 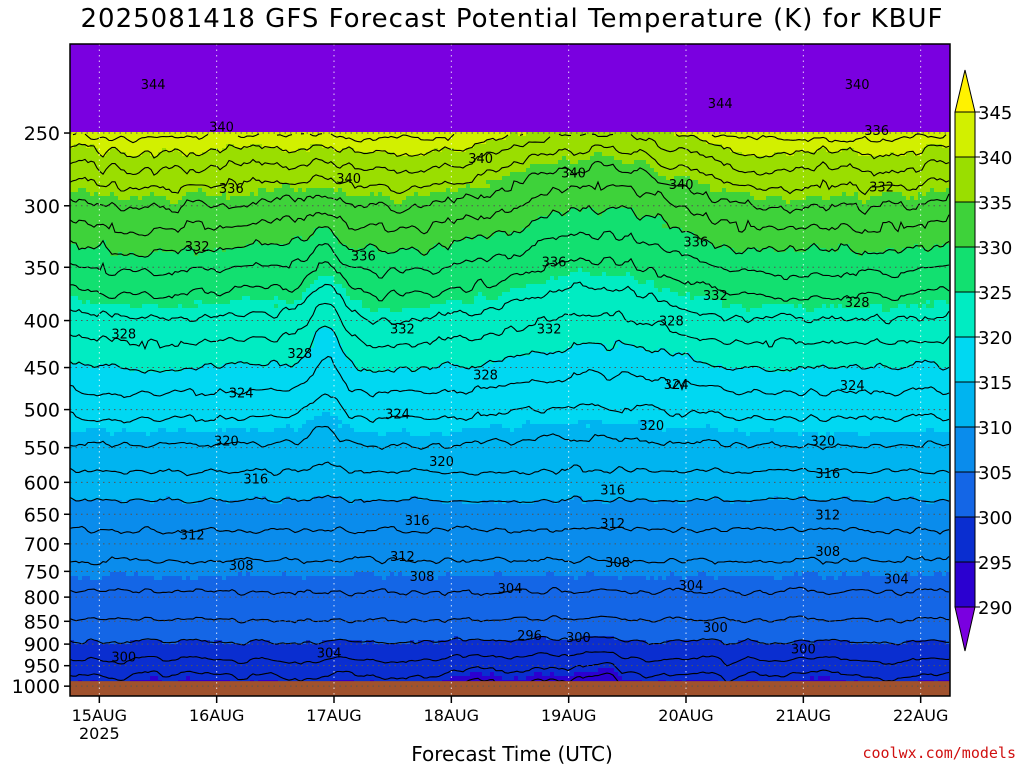 What do you see at coordinates (617, 563) in the screenshot?
I see `contour-label: 308` at bounding box center [617, 563].